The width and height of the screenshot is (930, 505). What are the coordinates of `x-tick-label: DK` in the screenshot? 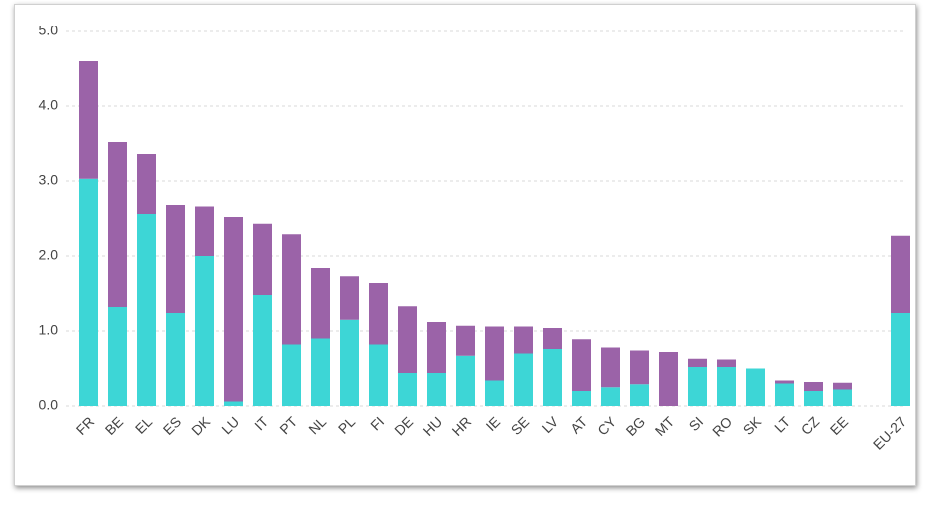 It's located at (201, 426).